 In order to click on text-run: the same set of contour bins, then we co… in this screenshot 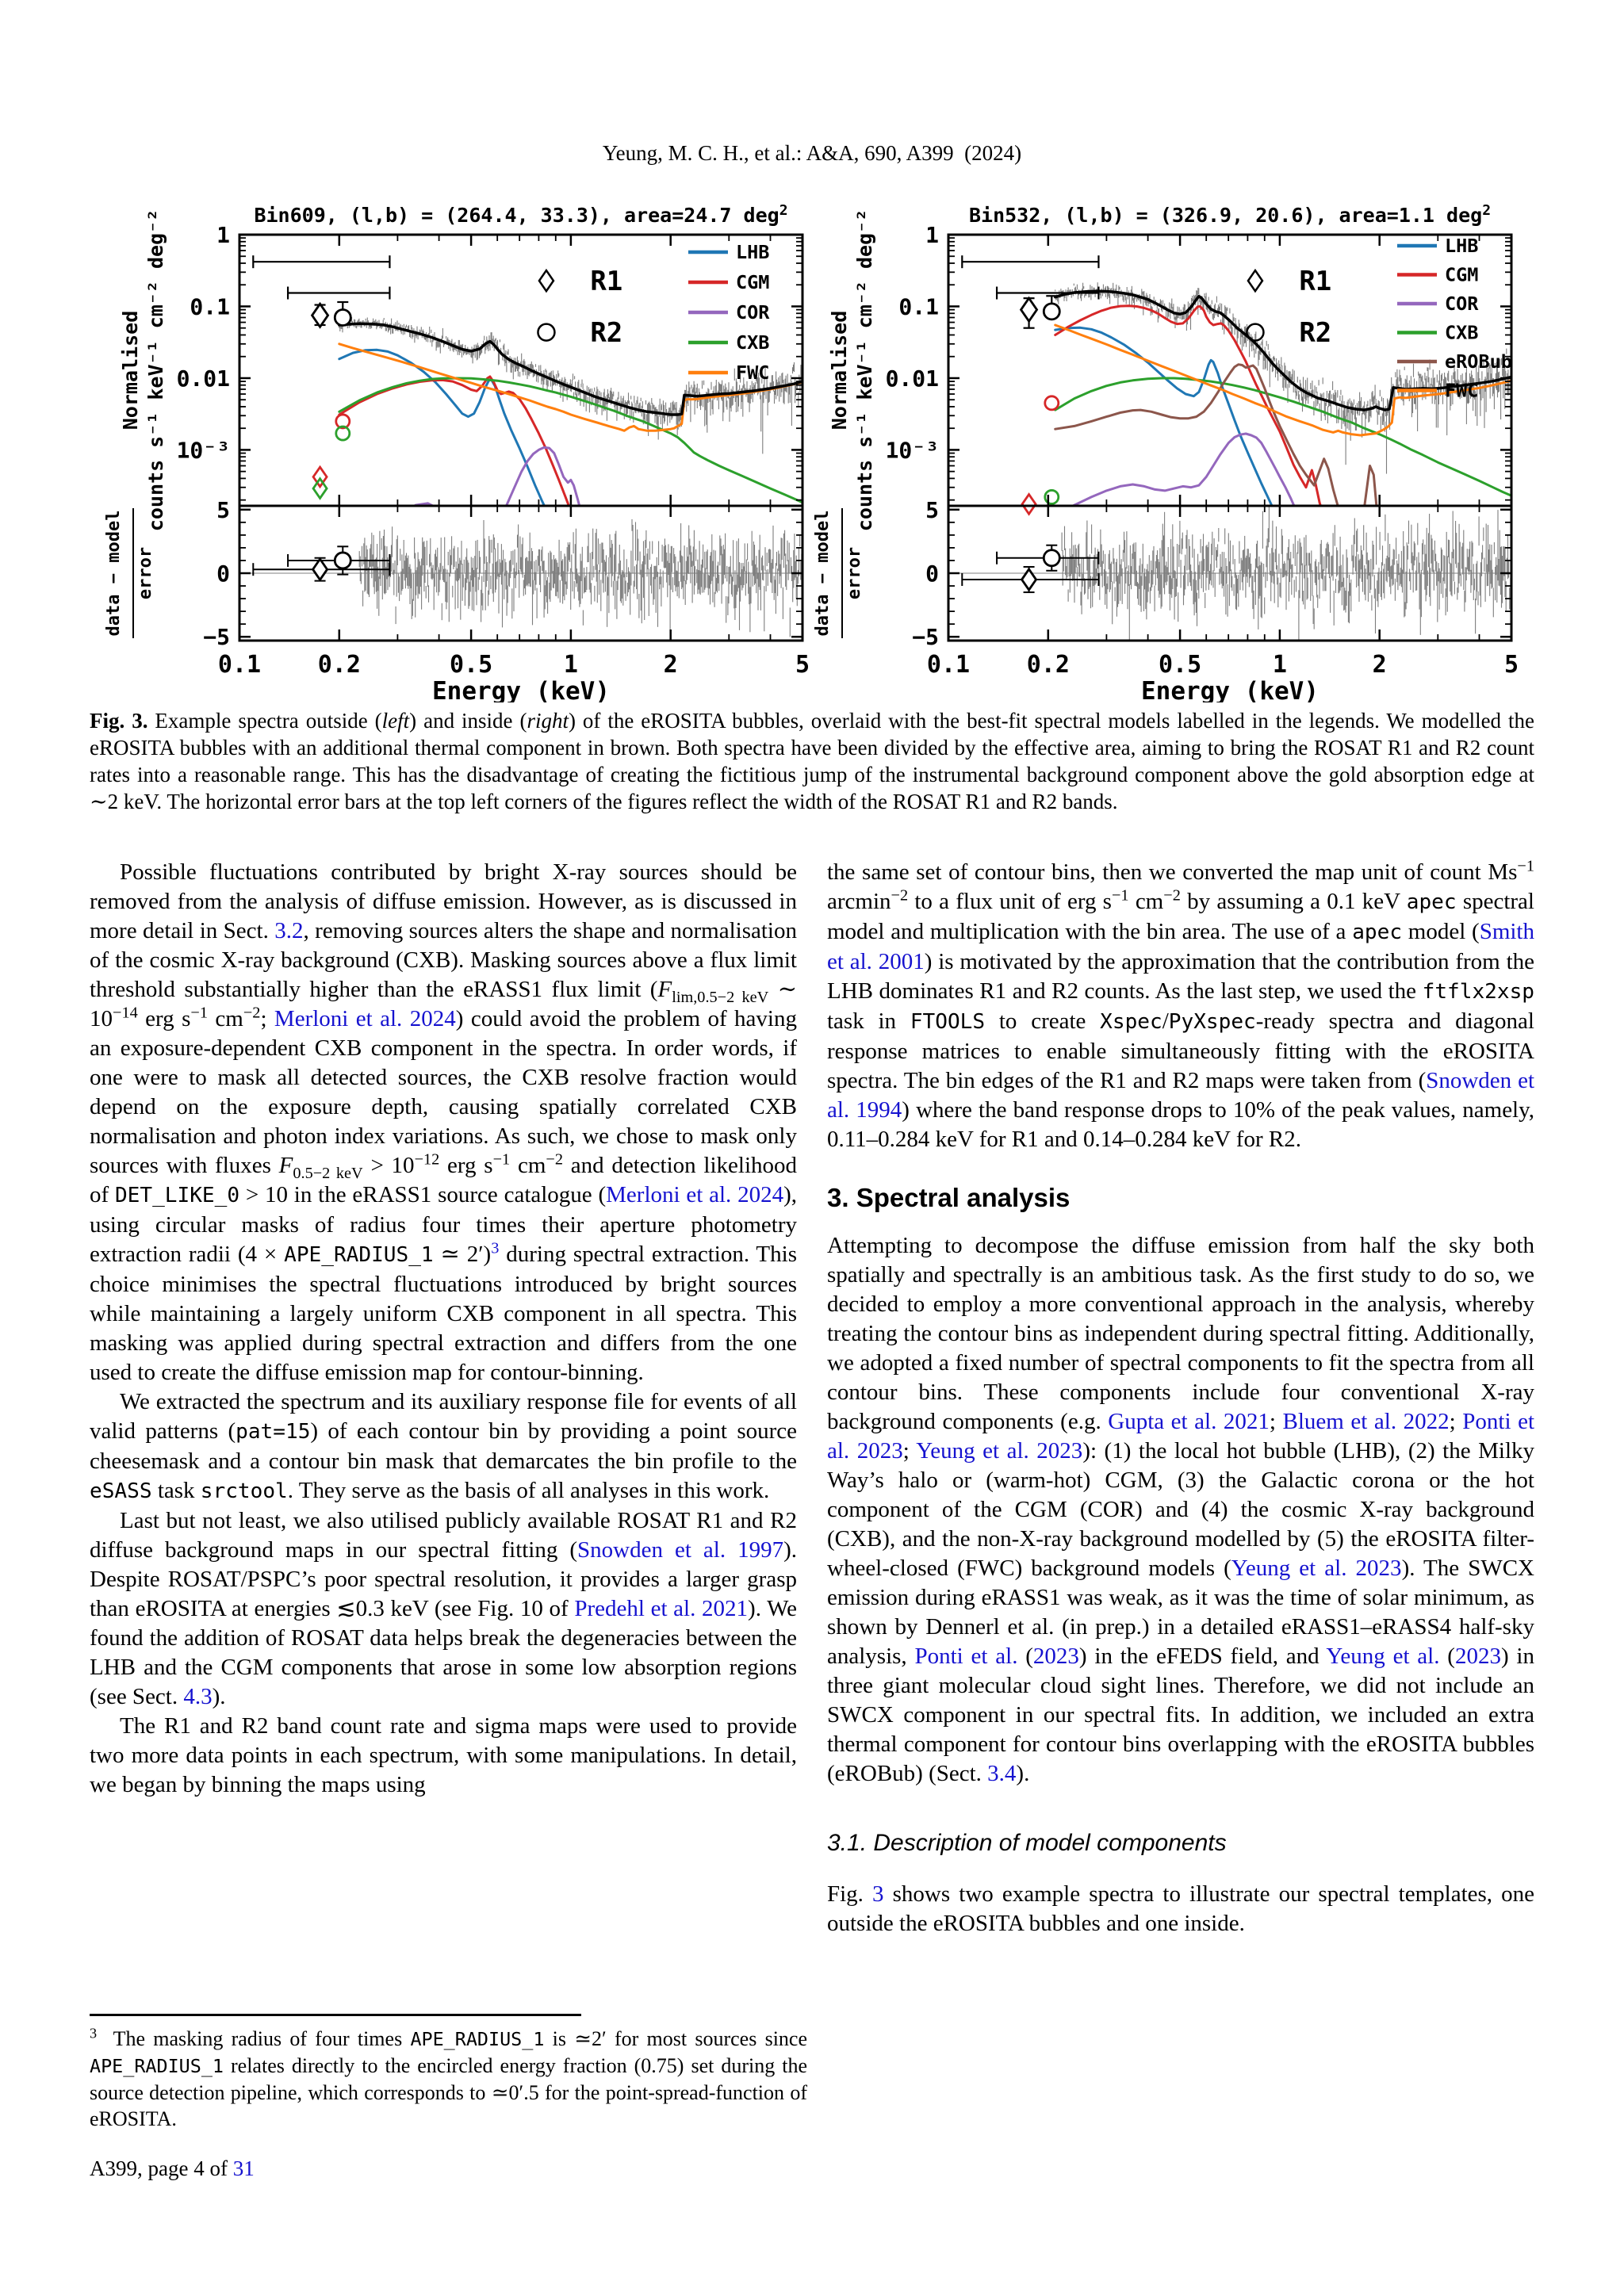, I will do `click(1172, 872)`.